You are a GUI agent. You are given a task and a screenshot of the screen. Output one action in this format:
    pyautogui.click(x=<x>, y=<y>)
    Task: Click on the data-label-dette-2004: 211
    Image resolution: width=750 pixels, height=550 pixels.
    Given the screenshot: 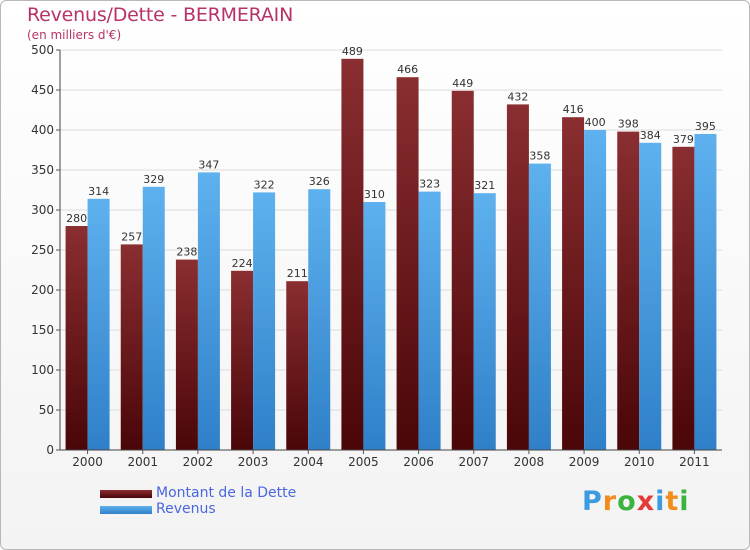 What is the action you would take?
    pyautogui.click(x=297, y=273)
    